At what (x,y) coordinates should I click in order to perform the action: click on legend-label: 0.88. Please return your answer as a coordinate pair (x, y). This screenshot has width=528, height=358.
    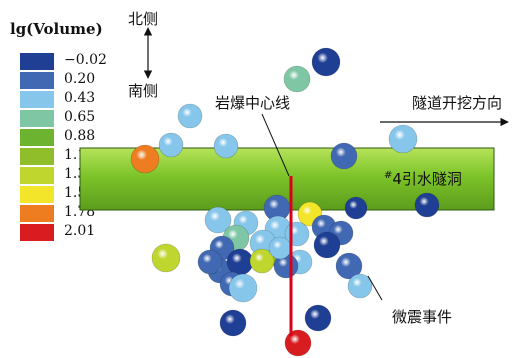
    Looking at the image, I should click on (80, 136).